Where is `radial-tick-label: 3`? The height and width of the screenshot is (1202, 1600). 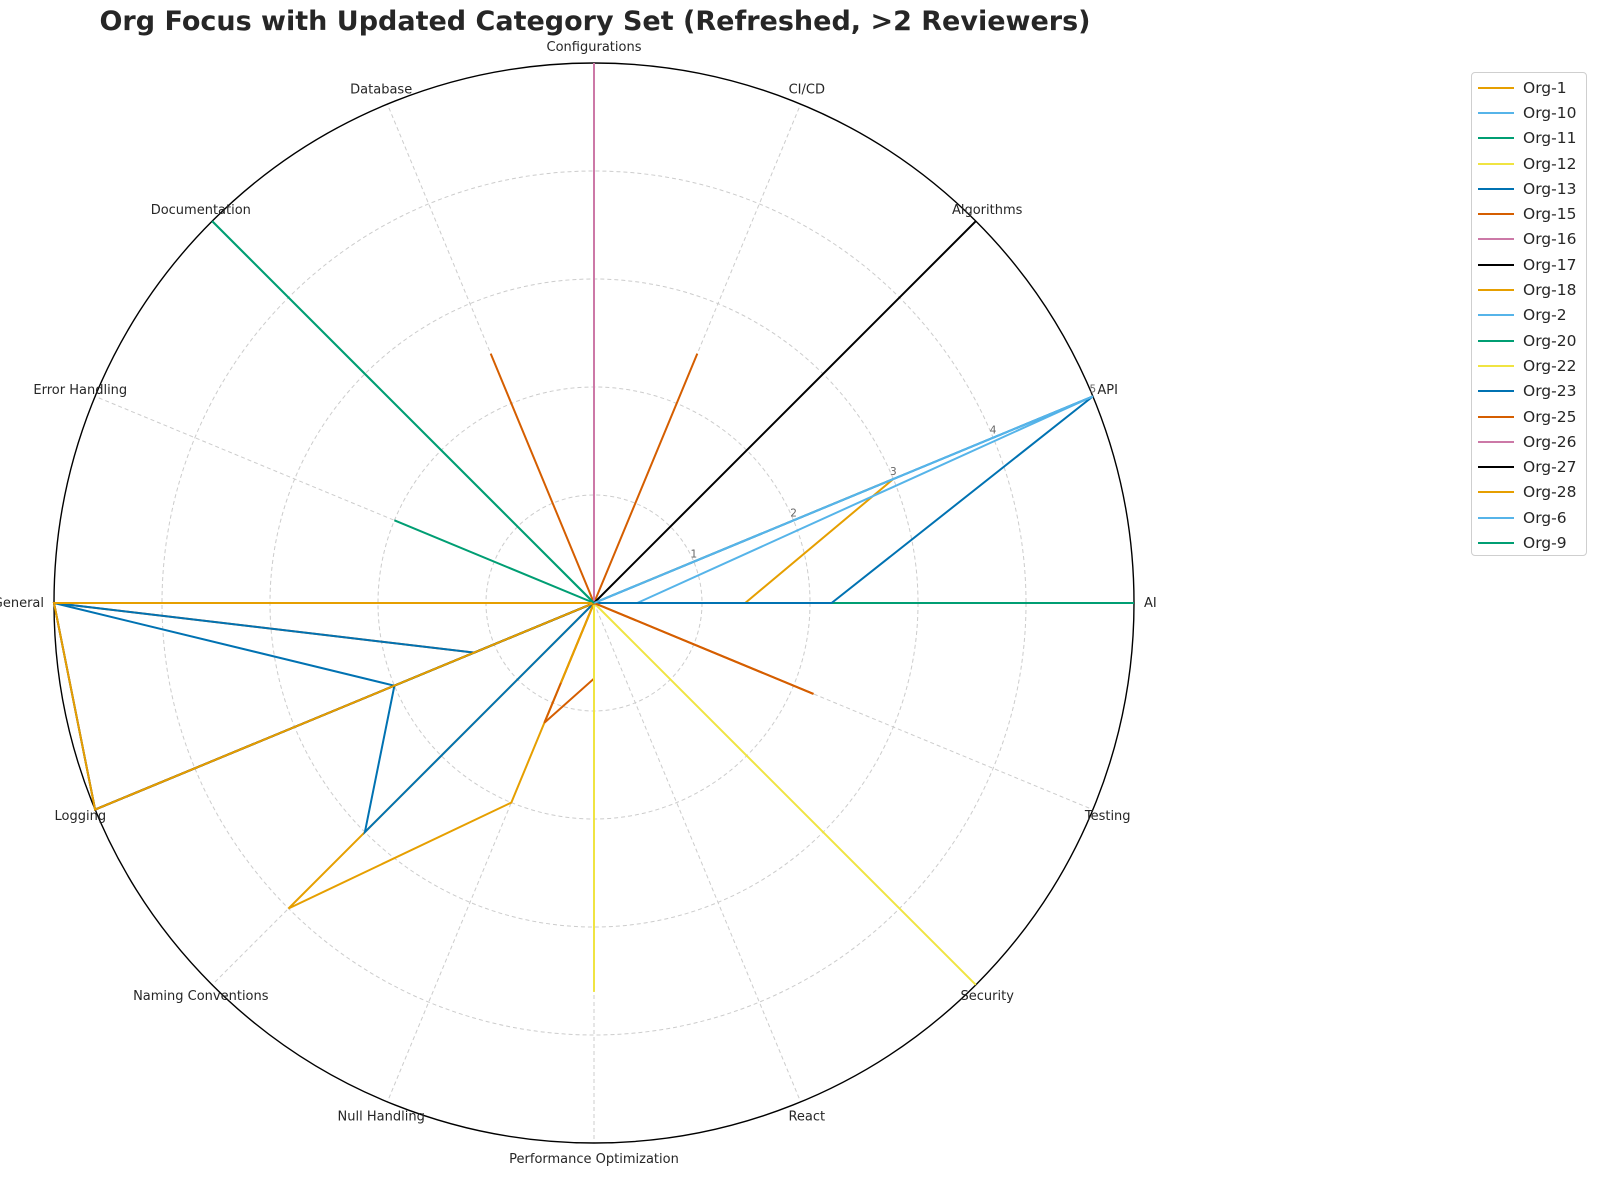
radial-tick-label: 3 is located at coordinates (893, 472).